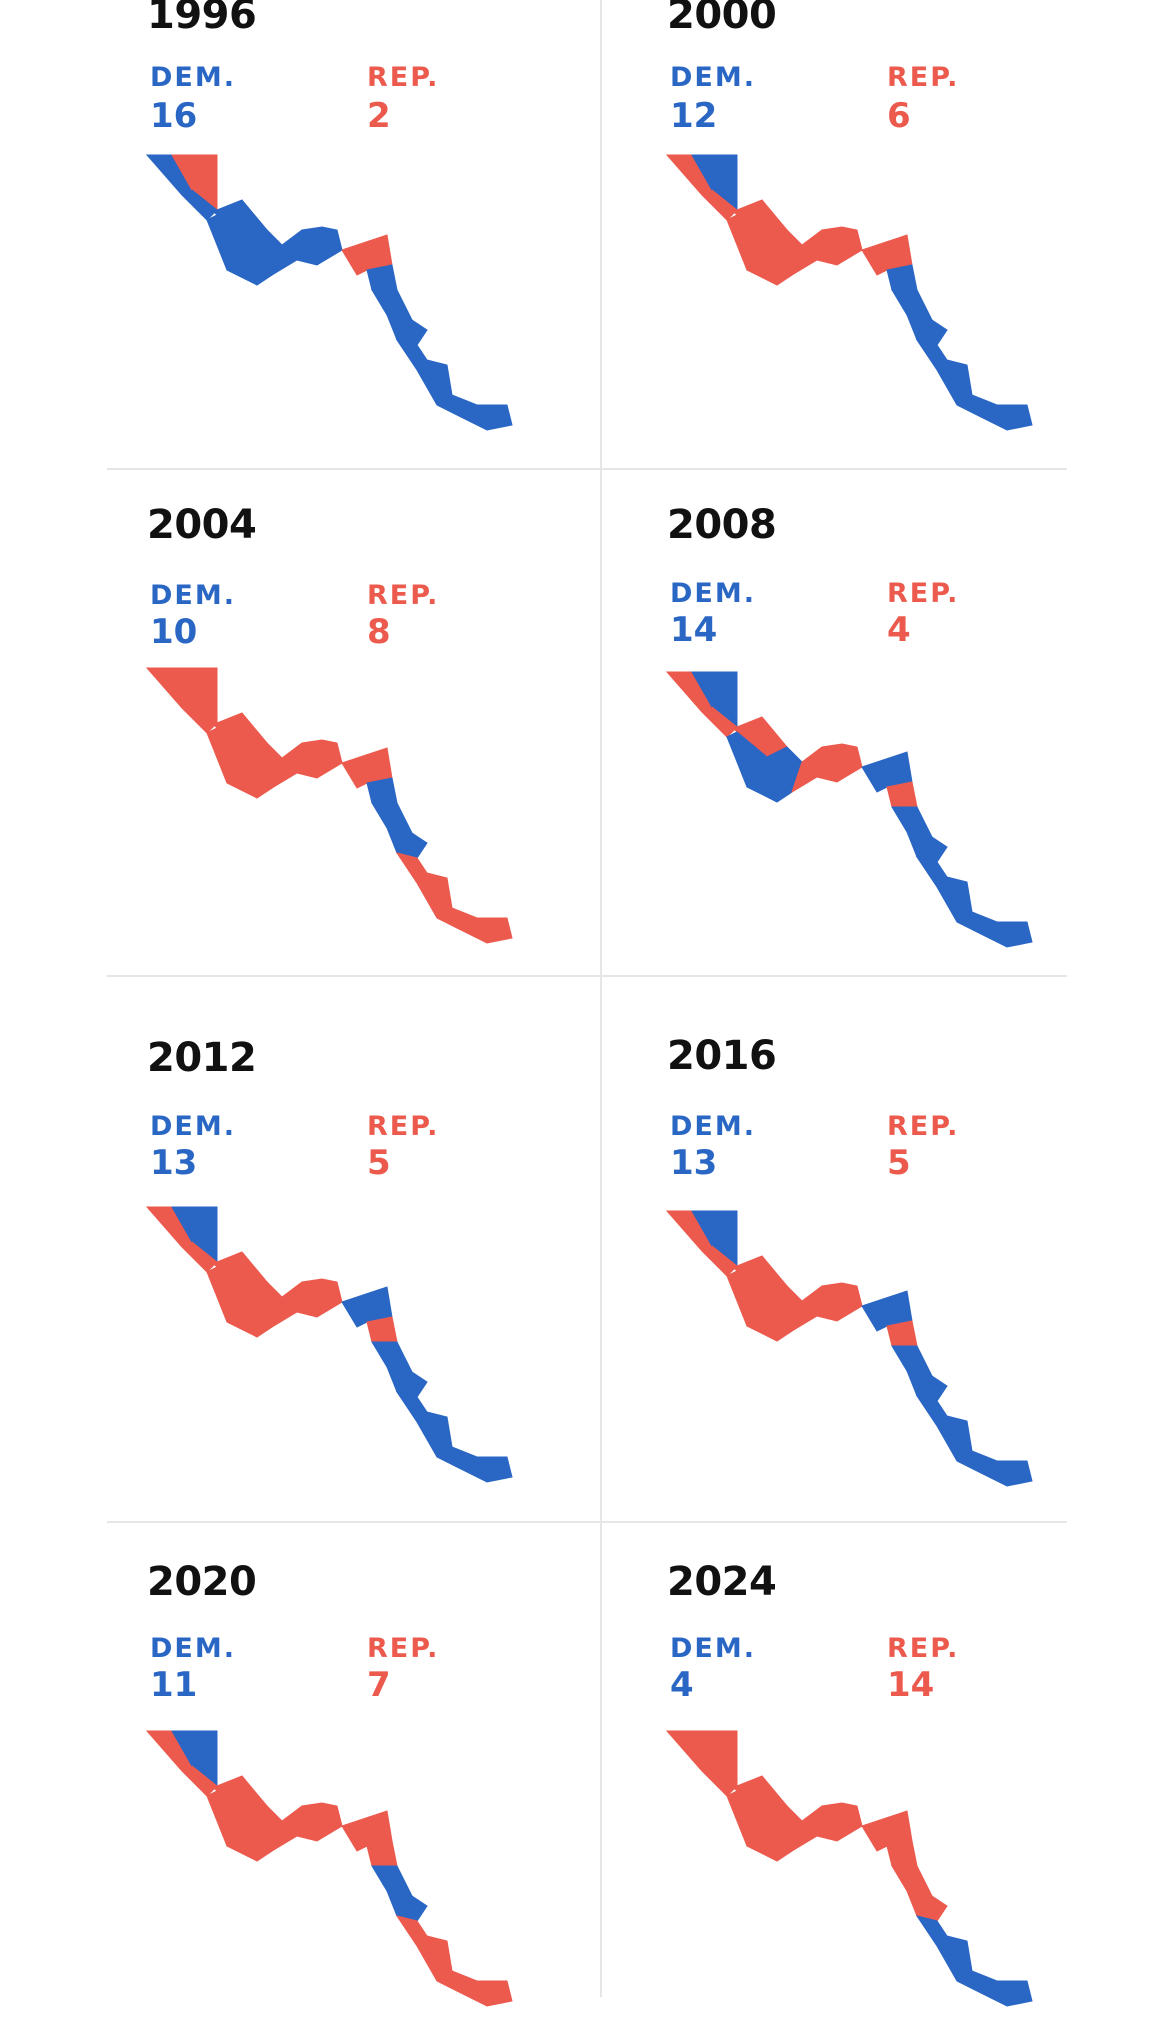 This screenshot has height=2023, width=1170. Describe the element at coordinates (722, 1582) in the screenshot. I see `panel-year: 2024` at that location.